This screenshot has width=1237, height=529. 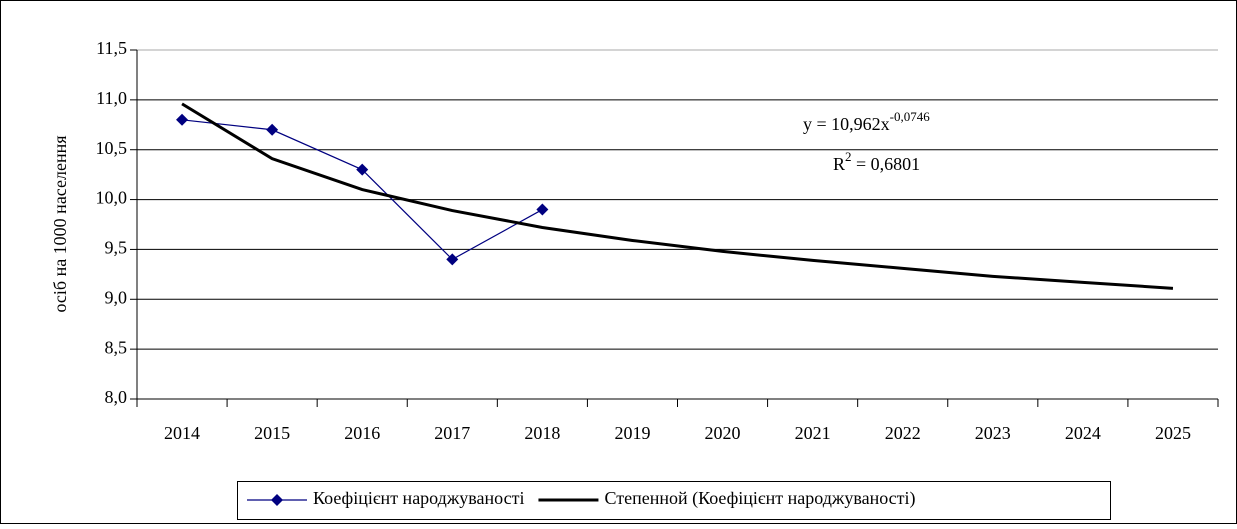 I want to click on exponent: -0,0746, so click(x=910, y=116).